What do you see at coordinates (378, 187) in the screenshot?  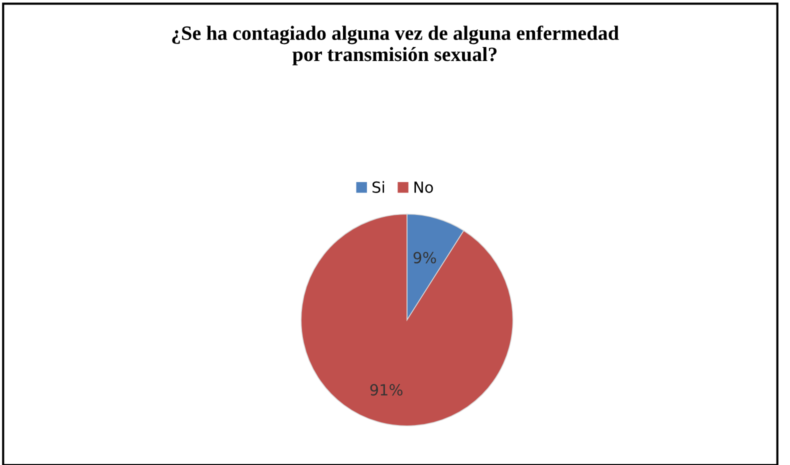 I see `legend-label: Si` at bounding box center [378, 187].